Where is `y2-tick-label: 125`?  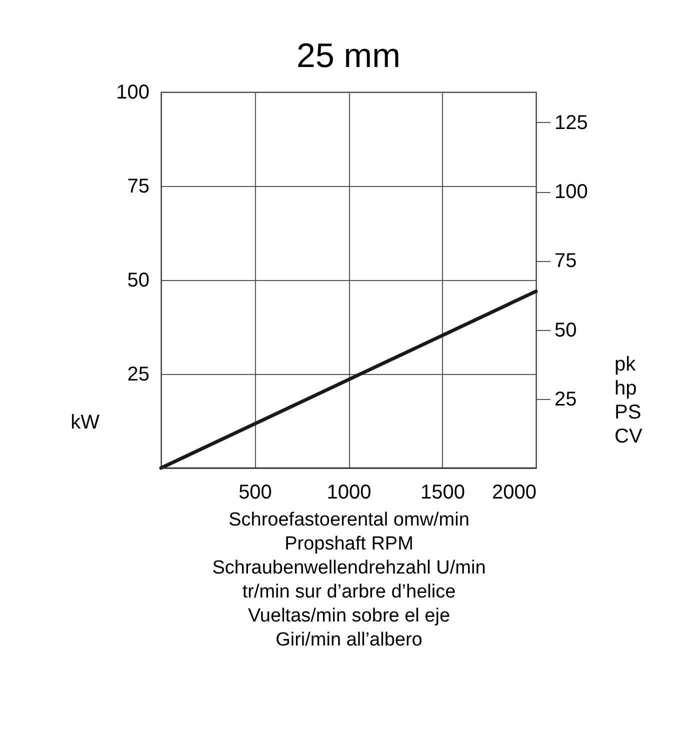
y2-tick-label: 125 is located at coordinates (571, 123).